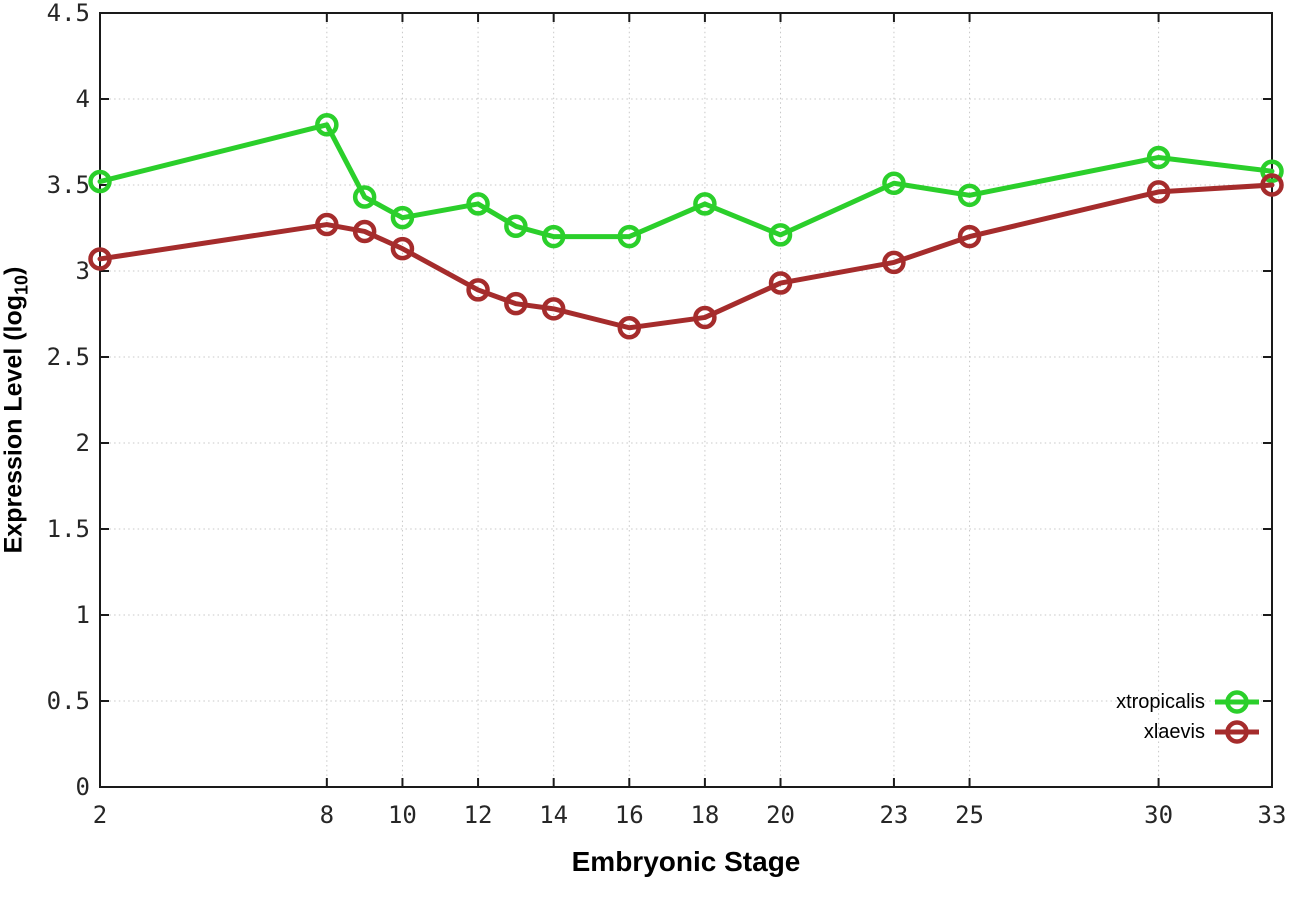 The height and width of the screenshot is (907, 1296). I want to click on legend-item-xlaevis: xlaevis, so click(1202, 732).